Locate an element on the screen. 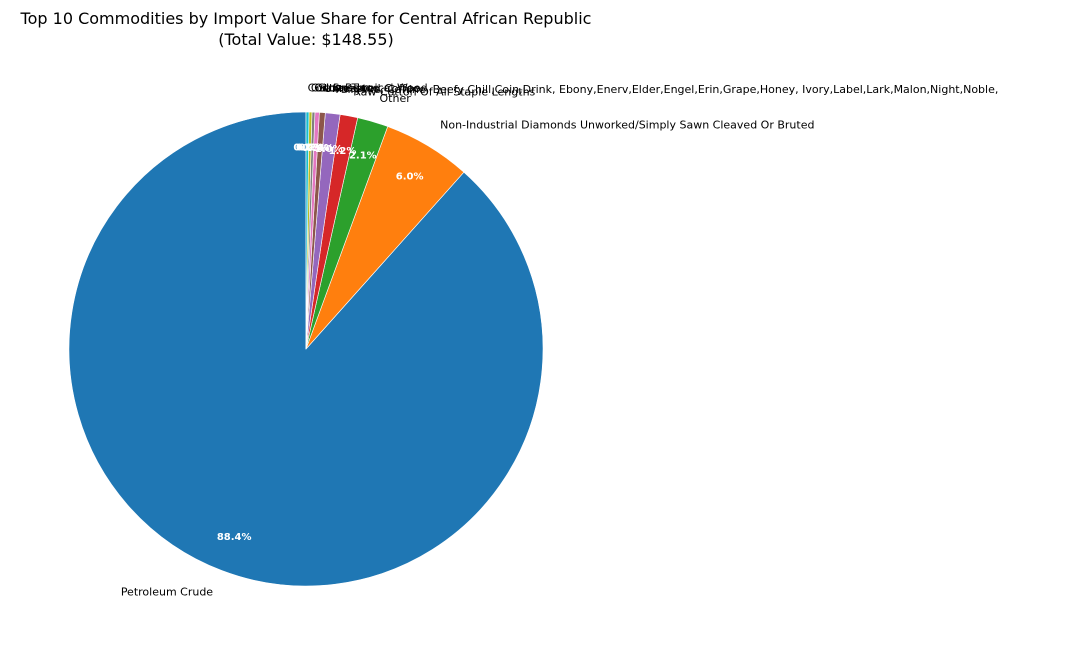  slice-percent-sawn-tropical-wood: 0.3% is located at coordinates (316, 148).